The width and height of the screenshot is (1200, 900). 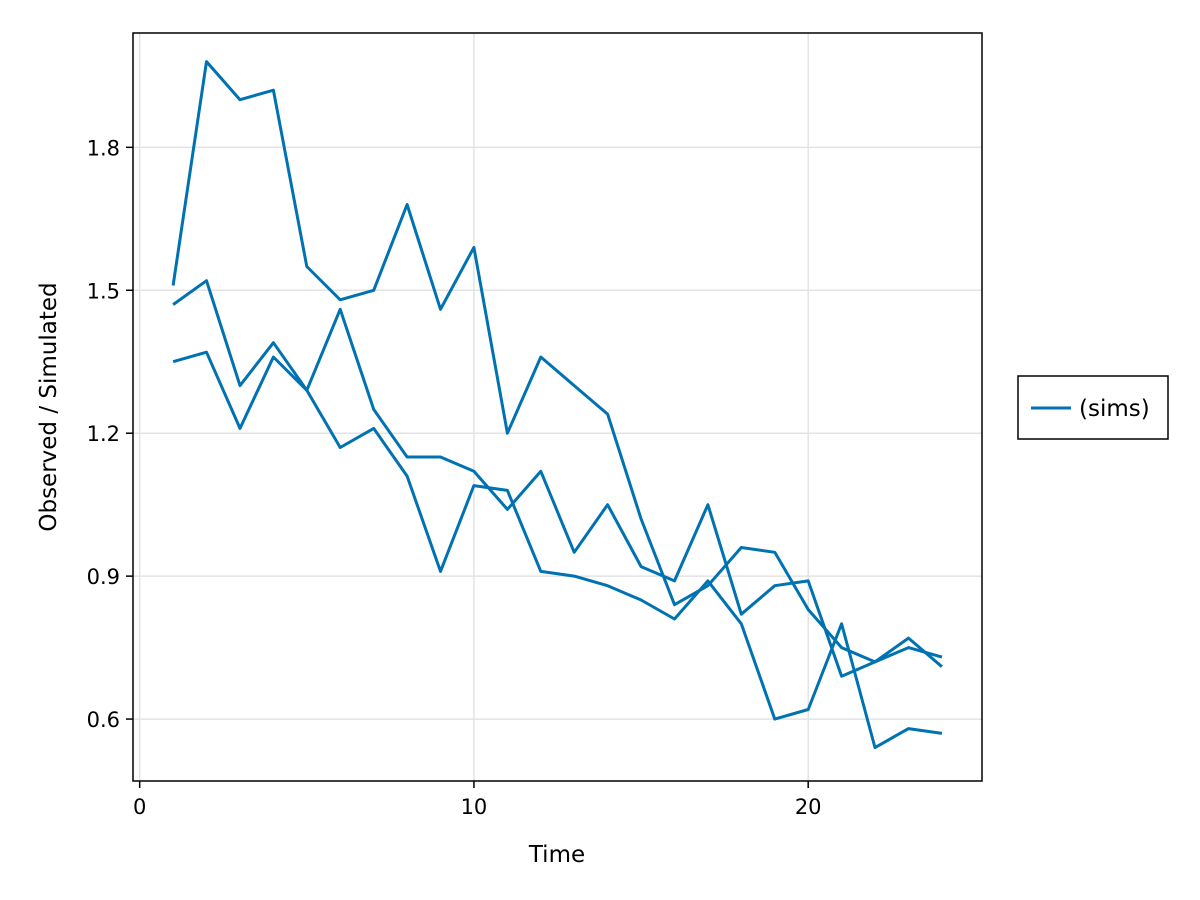 What do you see at coordinates (139, 807) in the screenshot?
I see `x-tick-label: 0` at bounding box center [139, 807].